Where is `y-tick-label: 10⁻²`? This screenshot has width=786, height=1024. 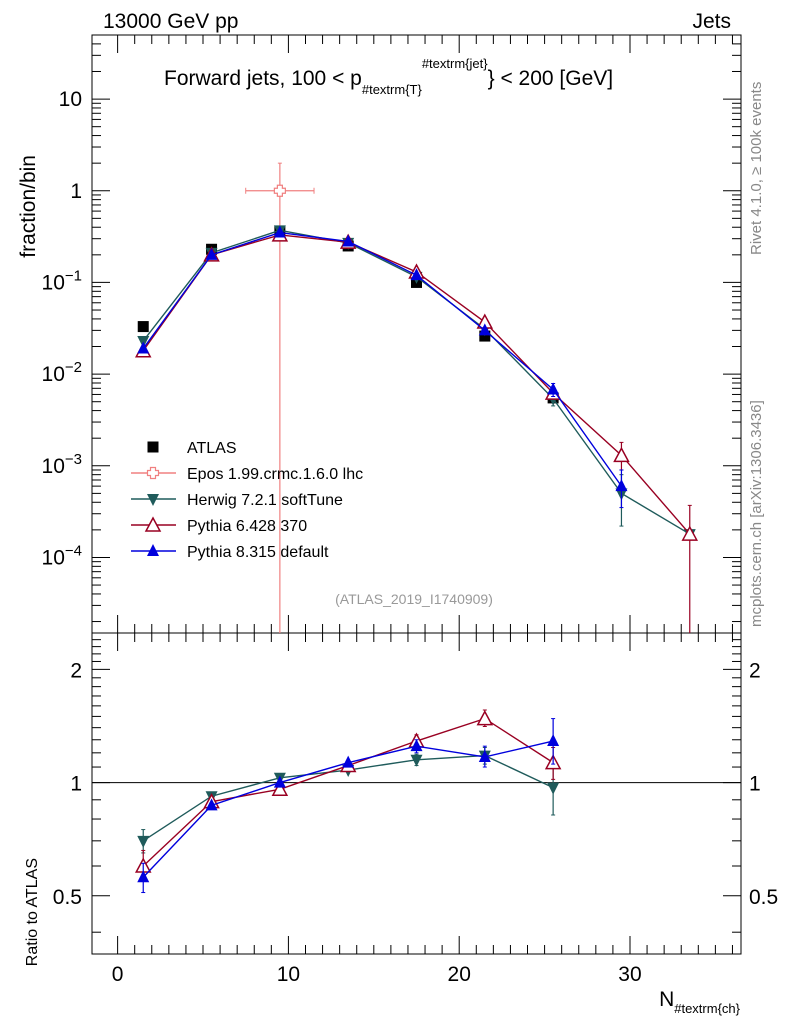 y-tick-label: 10⁻² is located at coordinates (62, 372).